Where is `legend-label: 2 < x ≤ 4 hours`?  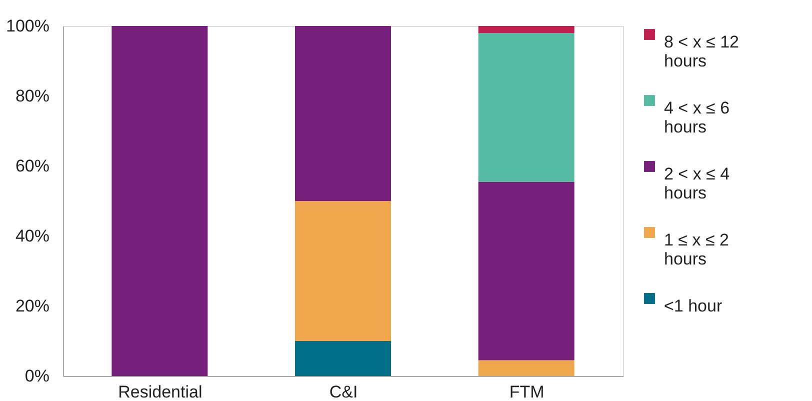 legend-label: 2 < x ≤ 4 hours is located at coordinates (697, 183).